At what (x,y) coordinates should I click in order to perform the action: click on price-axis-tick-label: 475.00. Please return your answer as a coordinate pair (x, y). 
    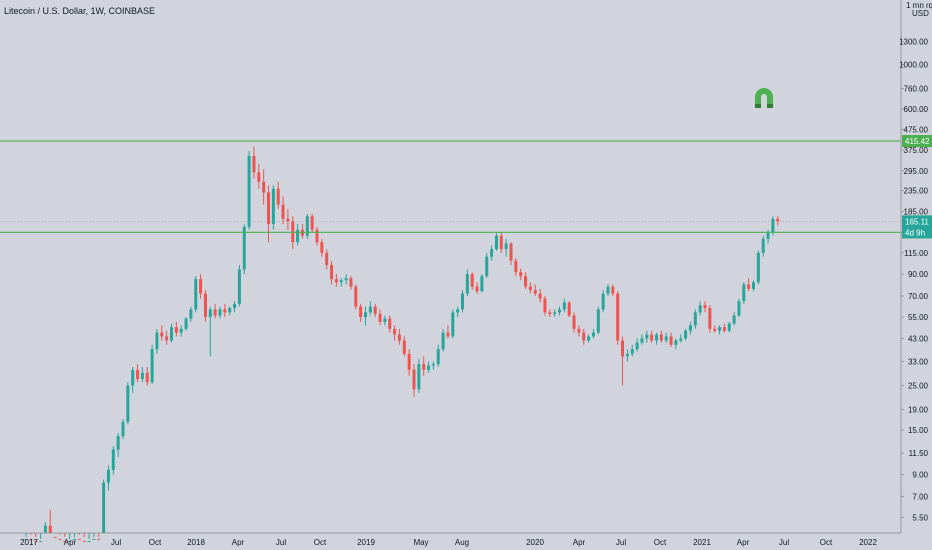
    Looking at the image, I should click on (916, 129).